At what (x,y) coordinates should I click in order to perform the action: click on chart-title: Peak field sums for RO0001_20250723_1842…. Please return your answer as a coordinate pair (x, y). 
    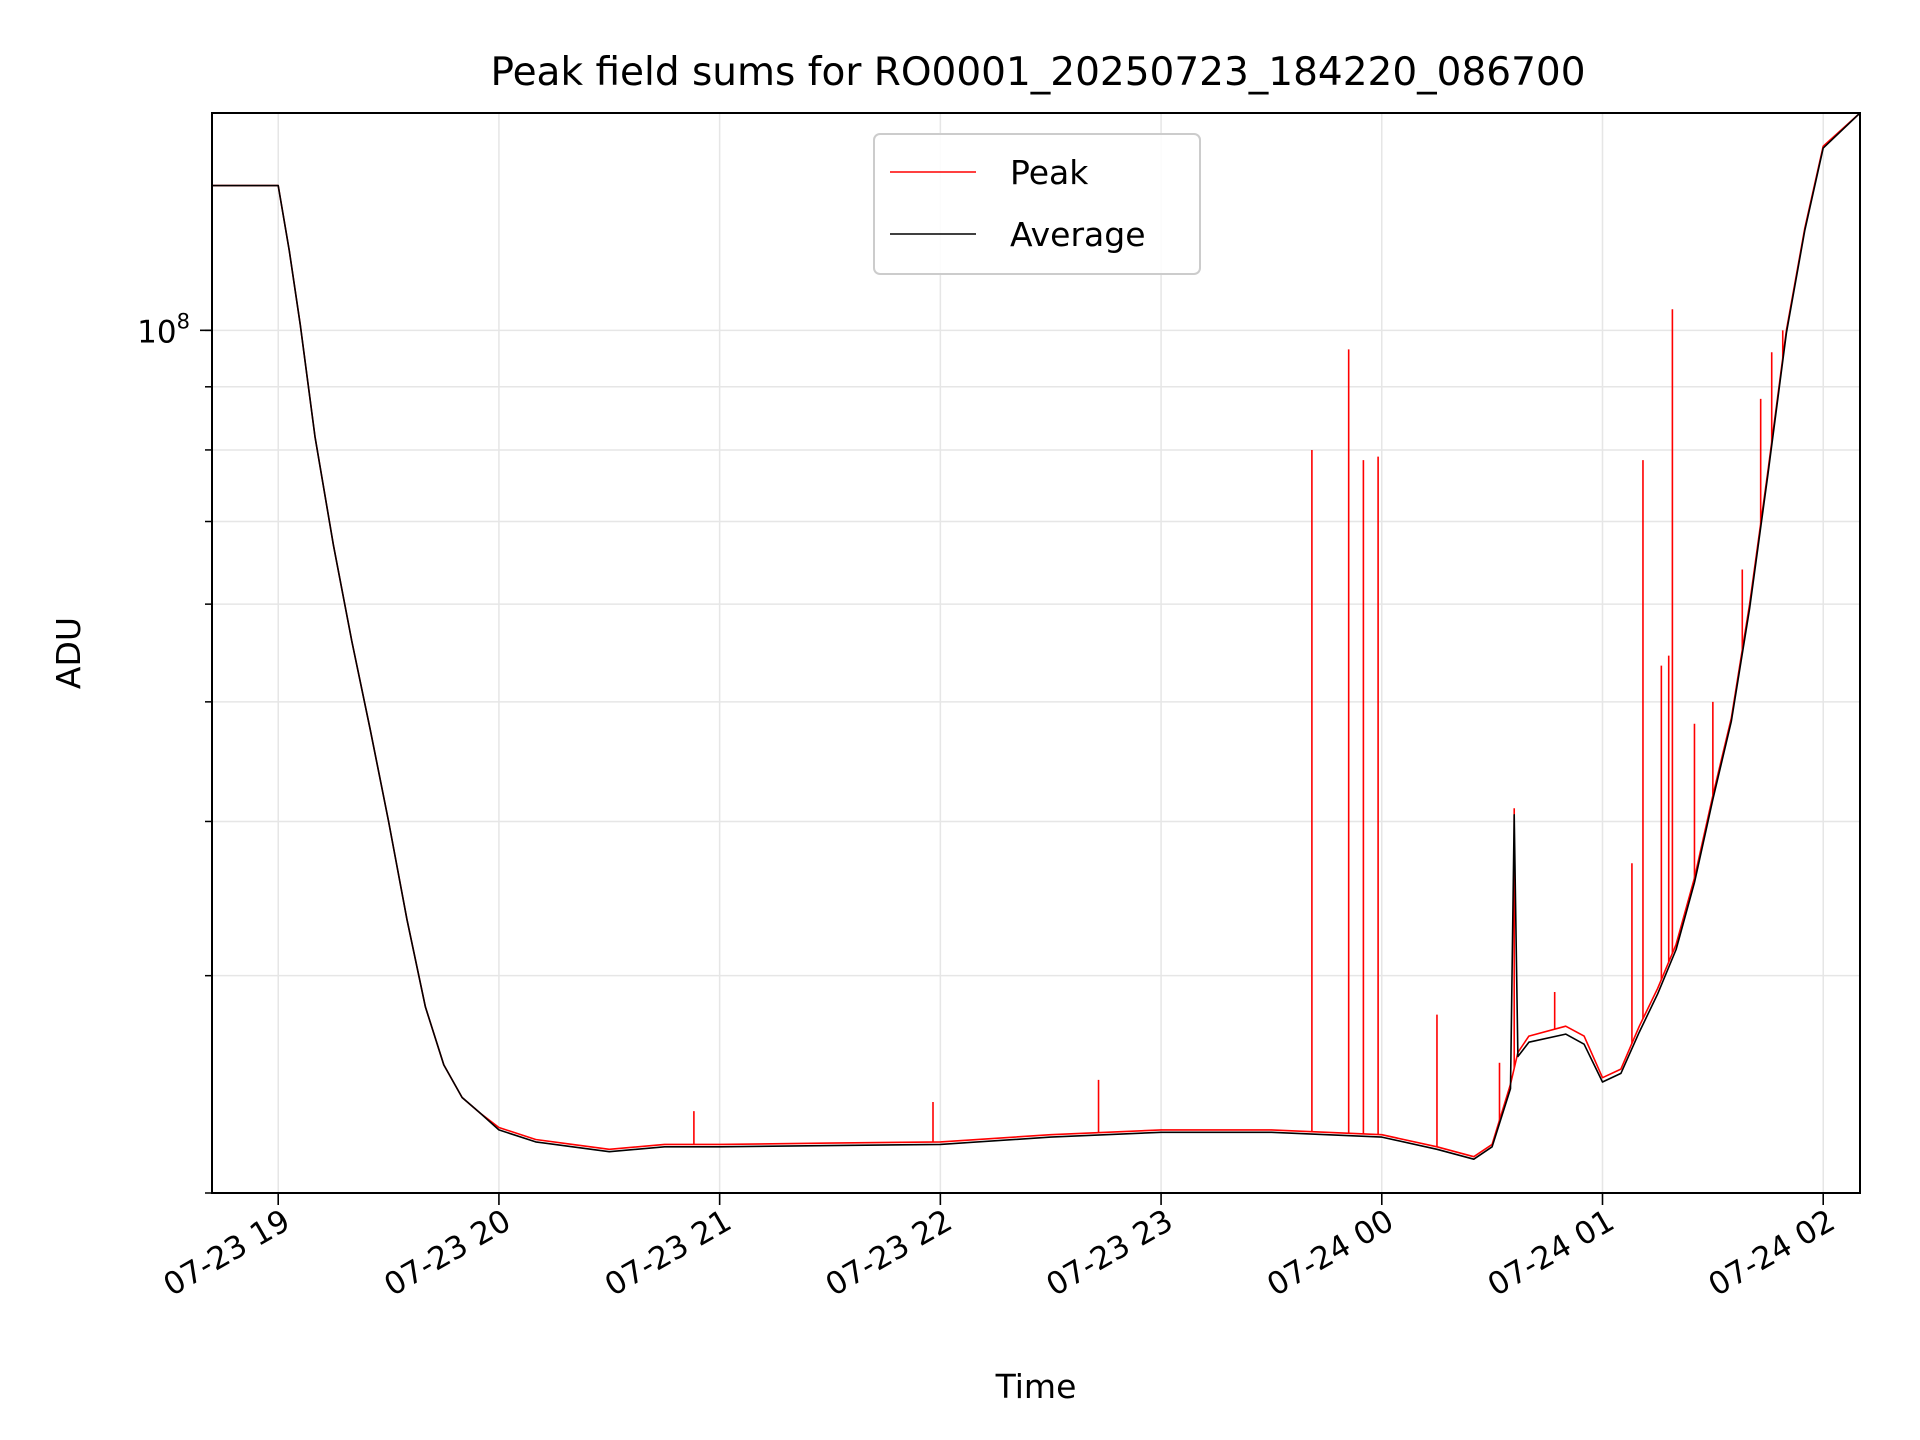
    Looking at the image, I should click on (1037, 72).